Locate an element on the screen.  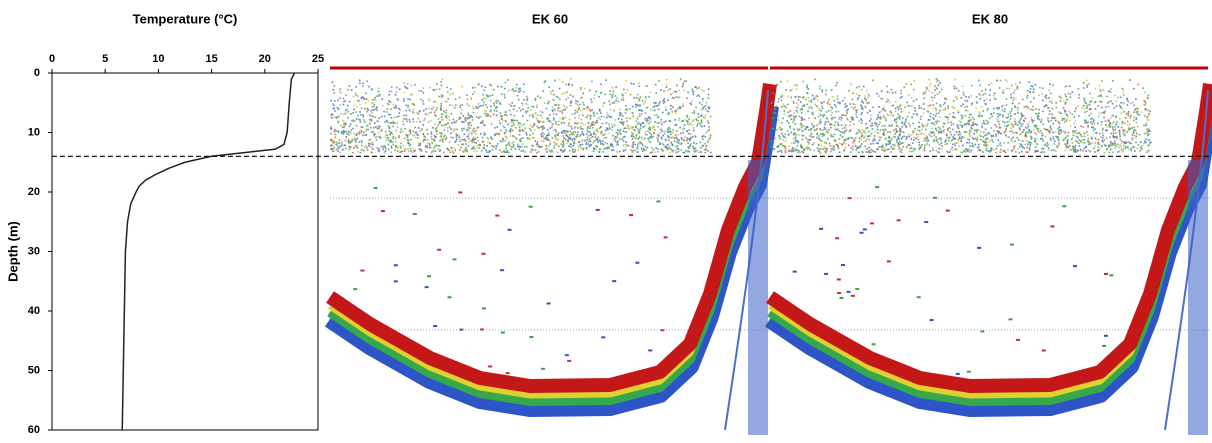
chart-title: Temperature (°C) is located at coordinates (185, 18).